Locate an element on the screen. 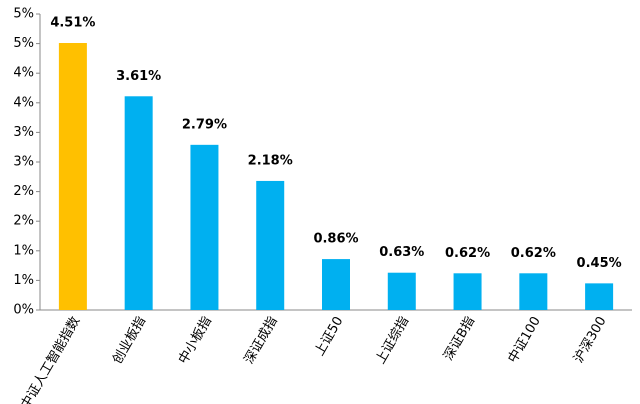 The width and height of the screenshot is (640, 404). x-tick-label: 中证人工智能指数 is located at coordinates (50, 359).